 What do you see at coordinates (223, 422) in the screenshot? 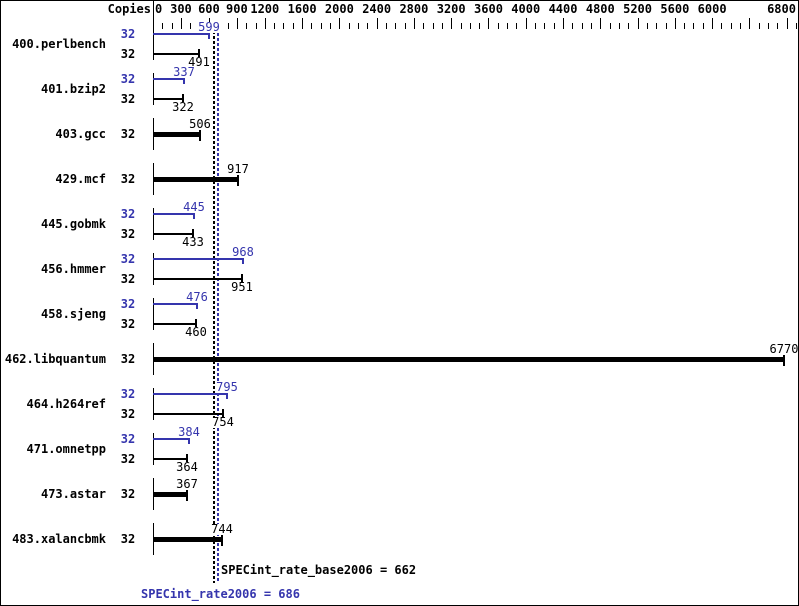
I see `base-value-label: 754` at bounding box center [223, 422].